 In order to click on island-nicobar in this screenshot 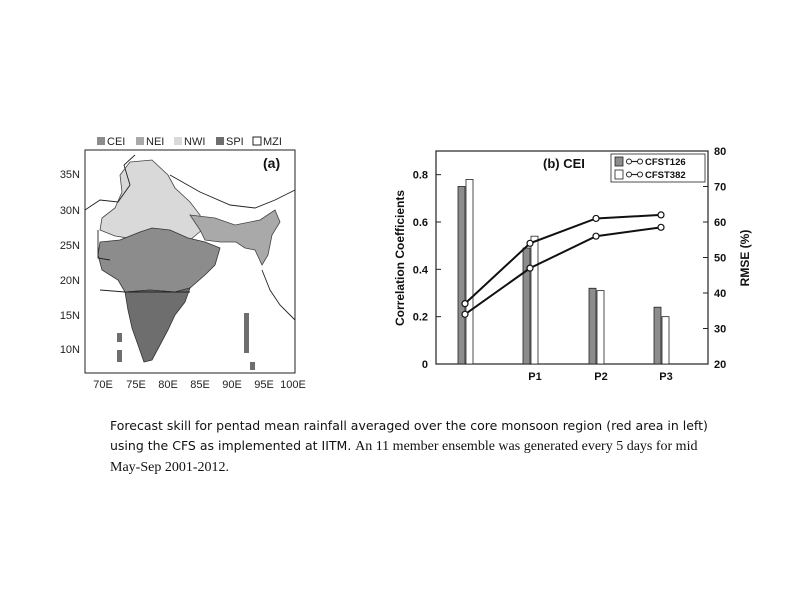, I will do `click(252, 366)`.